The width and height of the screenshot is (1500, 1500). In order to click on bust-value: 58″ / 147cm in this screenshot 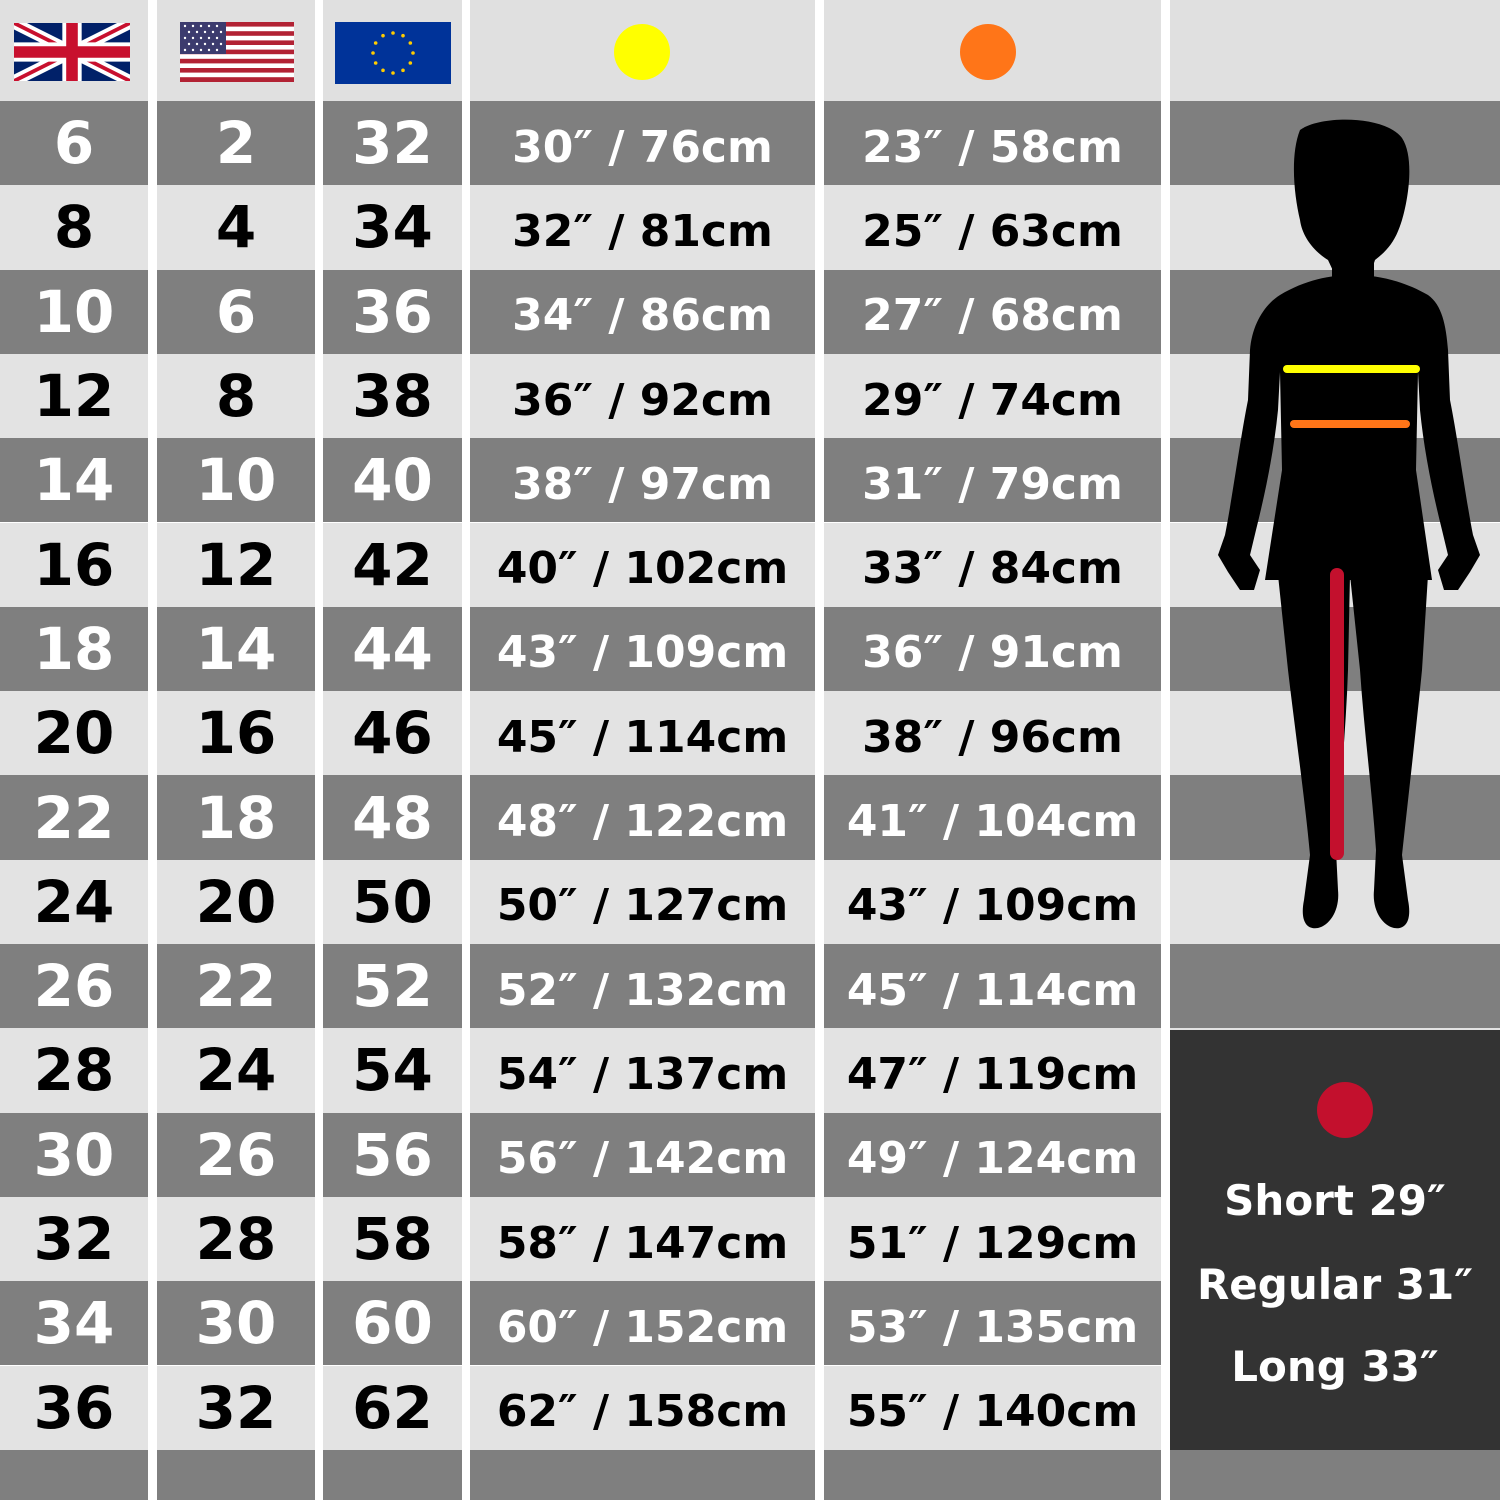, I will do `click(642, 1243)`.